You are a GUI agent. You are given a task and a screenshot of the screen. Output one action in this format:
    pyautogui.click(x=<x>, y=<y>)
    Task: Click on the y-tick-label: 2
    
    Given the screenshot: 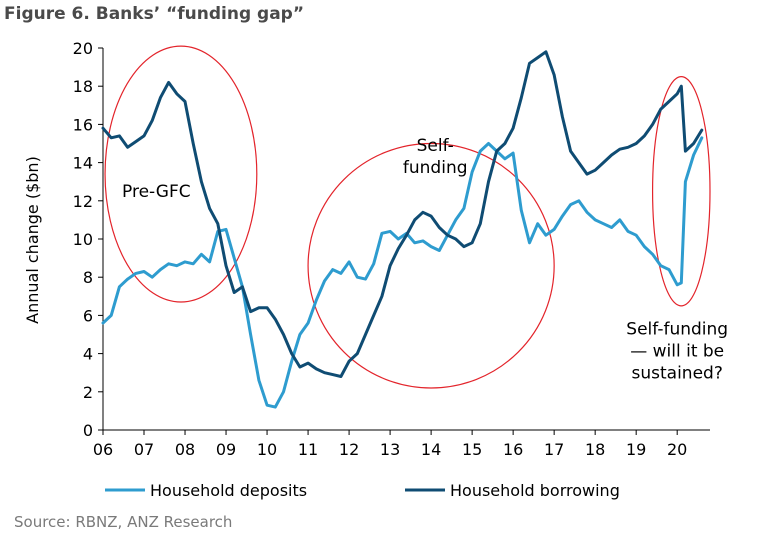 What is the action you would take?
    pyautogui.click(x=88, y=392)
    